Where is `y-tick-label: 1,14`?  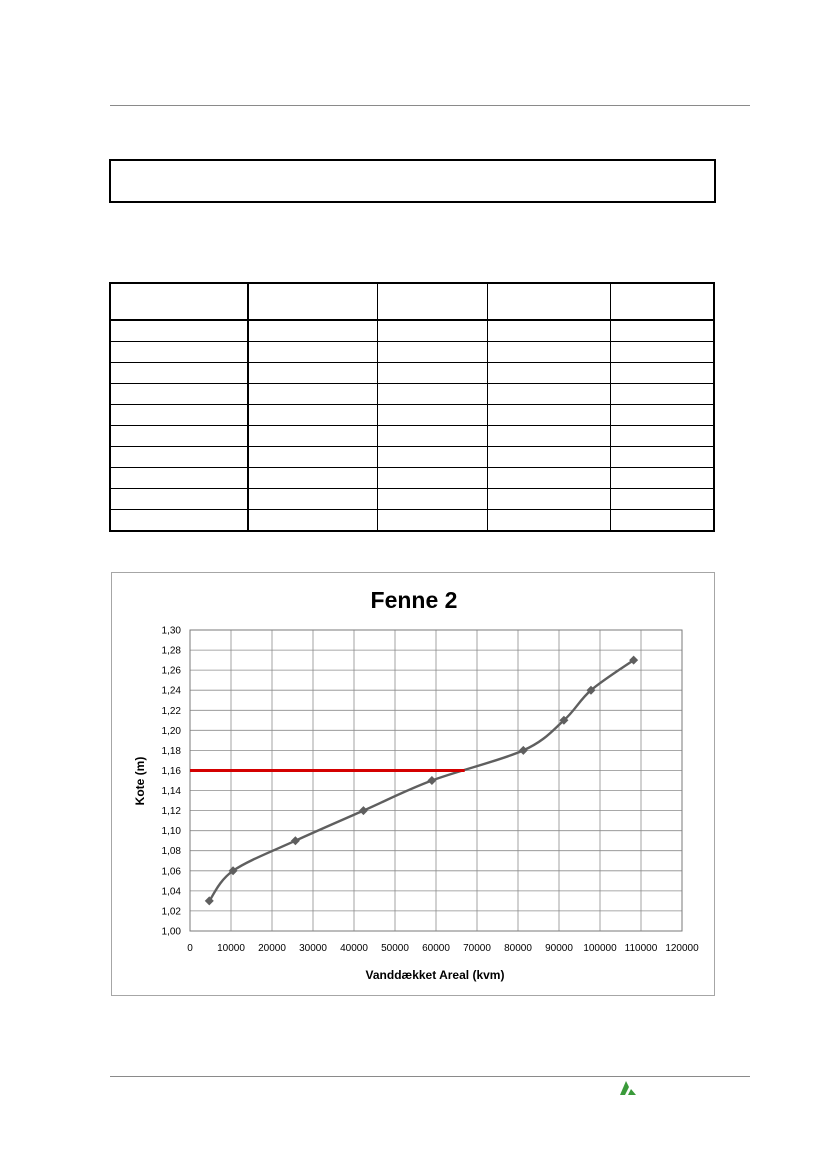
y-tick-label: 1,14 is located at coordinates (172, 791).